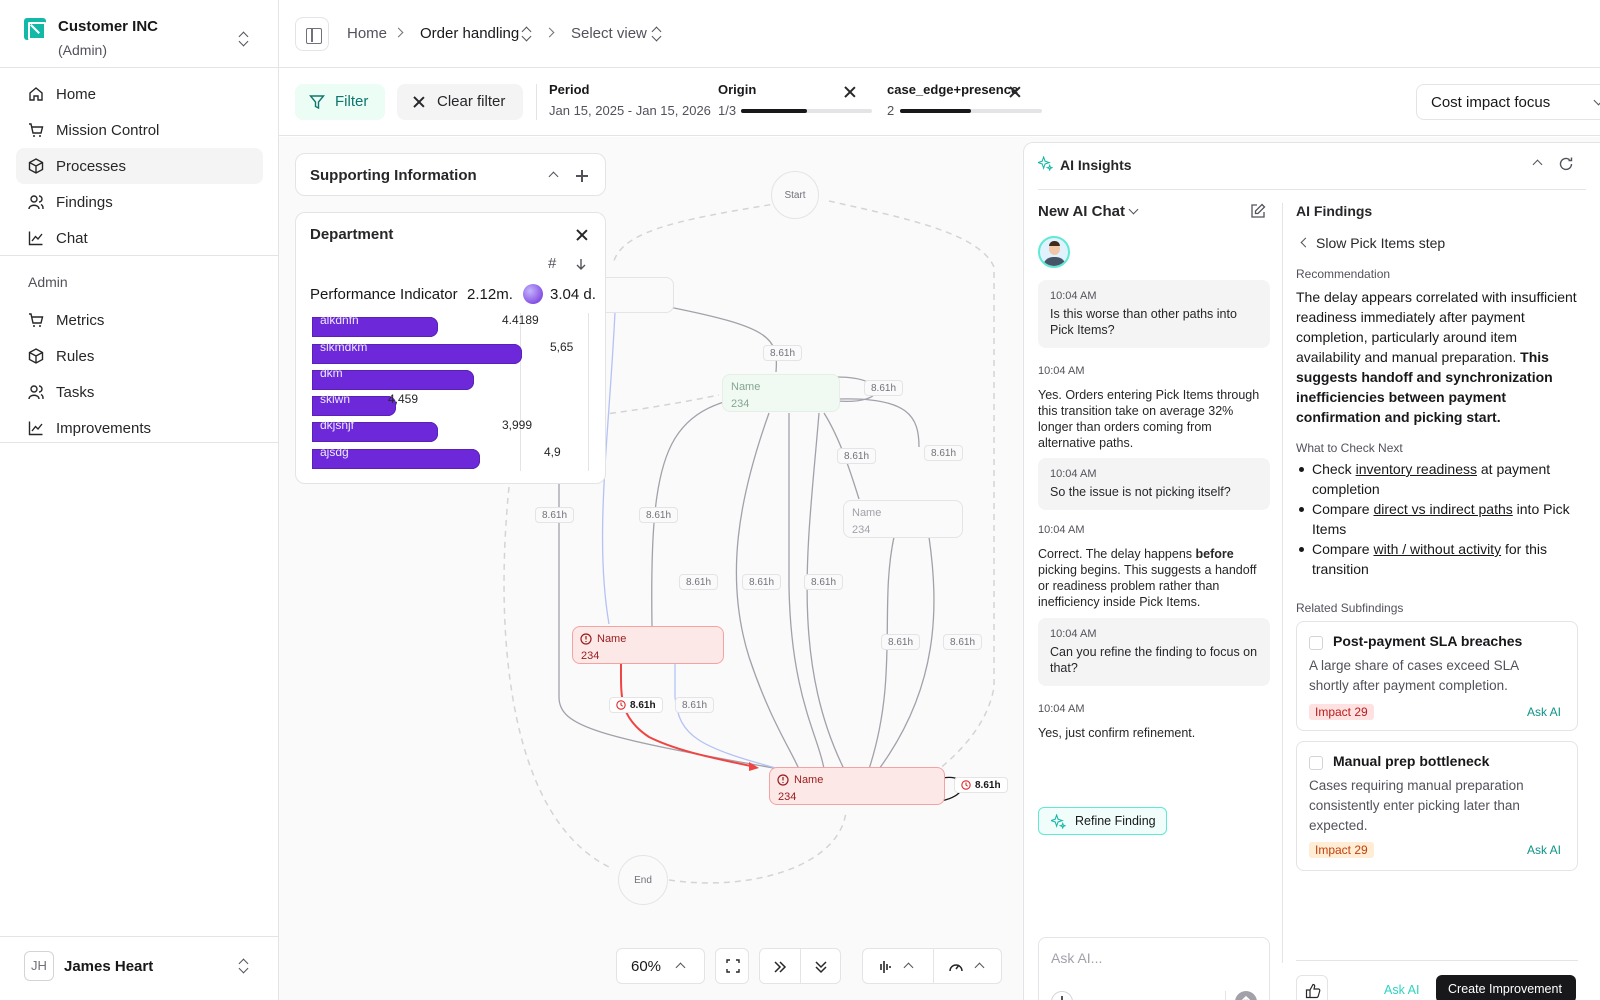 This screenshot has width=1600, height=1000. Describe the element at coordinates (885, 967) in the screenshot. I see `waveform-icon` at that location.